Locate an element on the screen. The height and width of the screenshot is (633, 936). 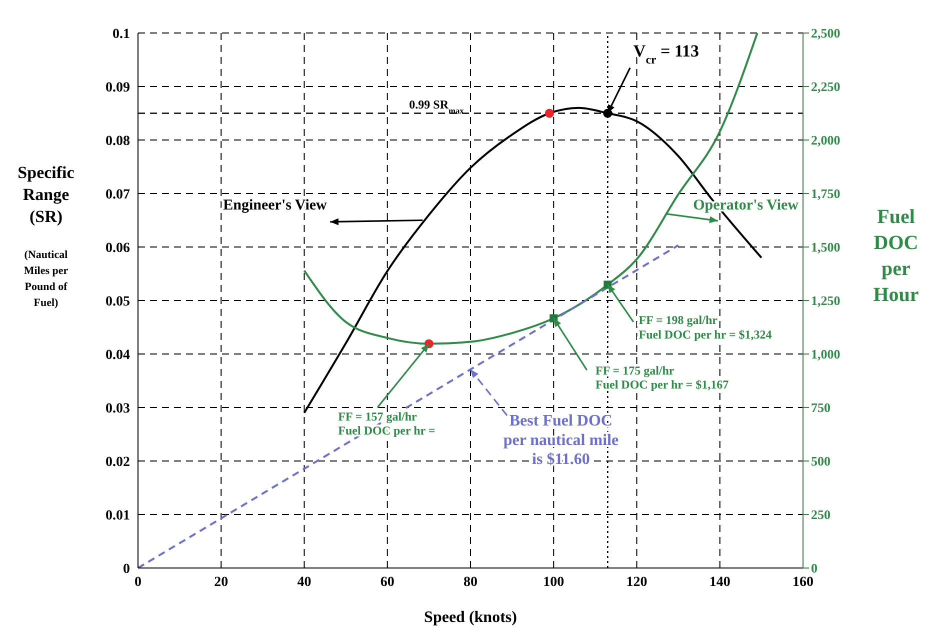
y-tick-label: 0.01 is located at coordinates (118, 516).